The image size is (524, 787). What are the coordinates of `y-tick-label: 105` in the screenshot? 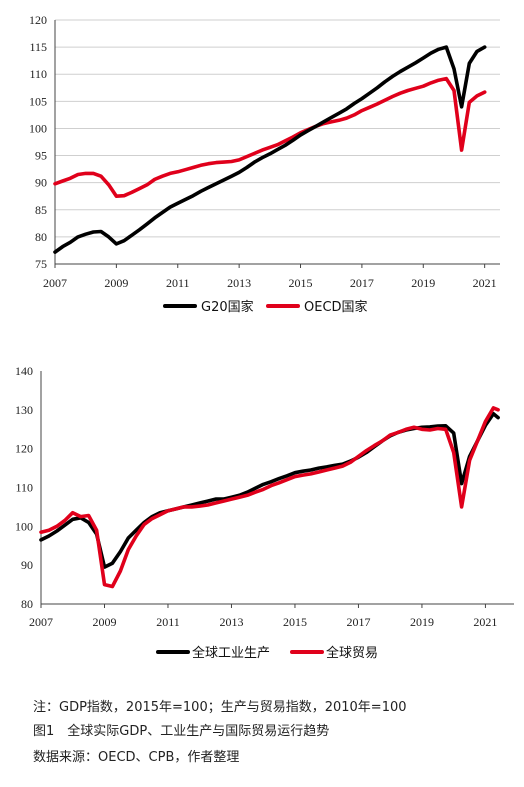 It's located at (38, 101).